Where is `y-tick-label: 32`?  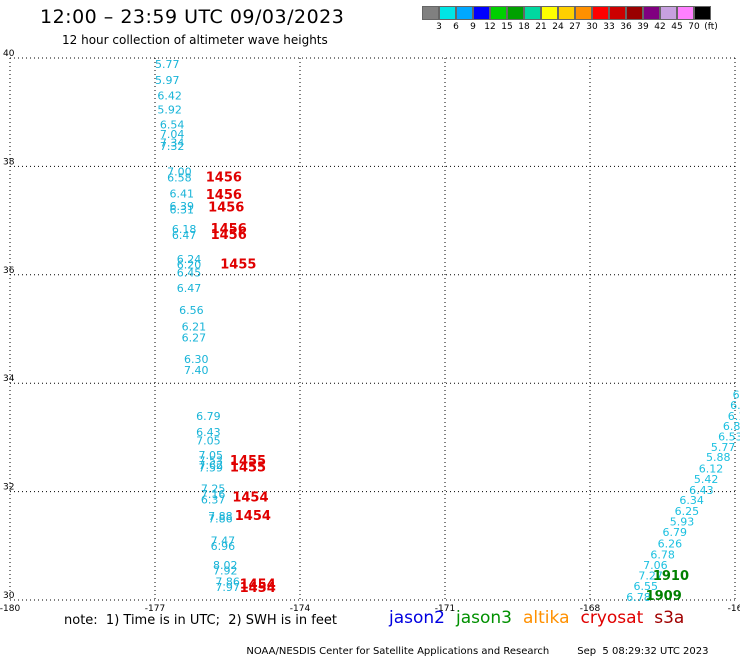 y-tick-label: 32 is located at coordinates (8, 488).